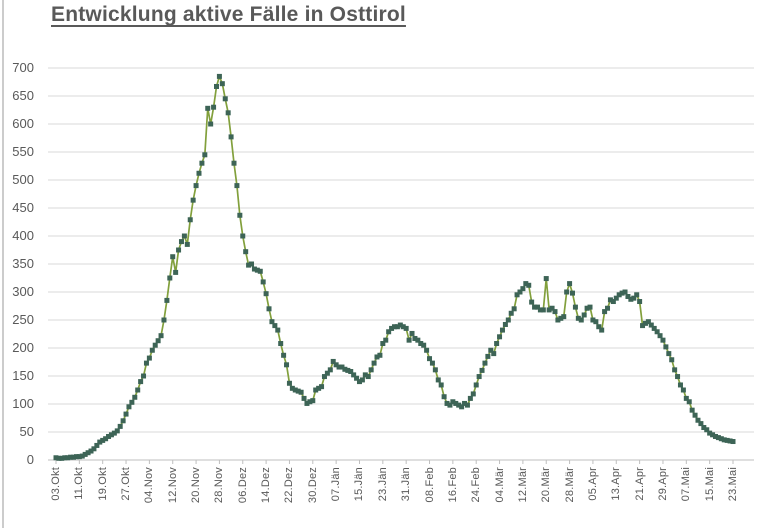 The height and width of the screenshot is (528, 768). Describe the element at coordinates (23, 95) in the screenshot. I see `y-tick-label: 650` at that location.